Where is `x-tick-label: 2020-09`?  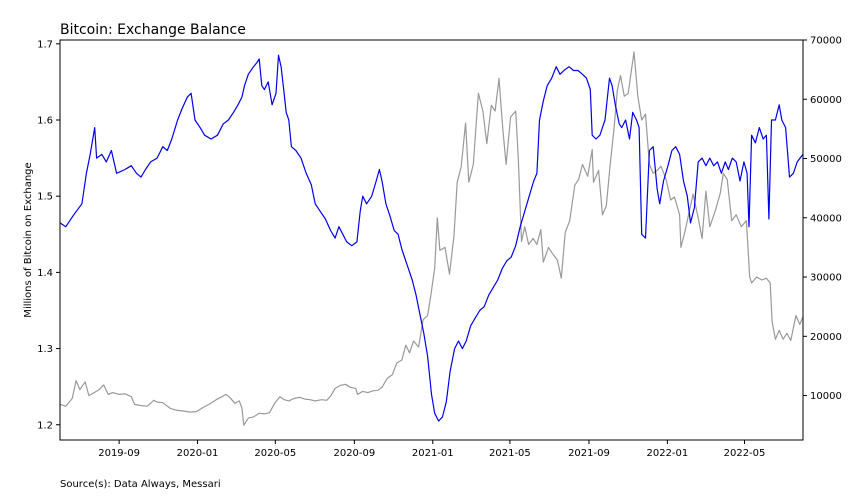
x-tick-label: 2020-09 is located at coordinates (354, 453).